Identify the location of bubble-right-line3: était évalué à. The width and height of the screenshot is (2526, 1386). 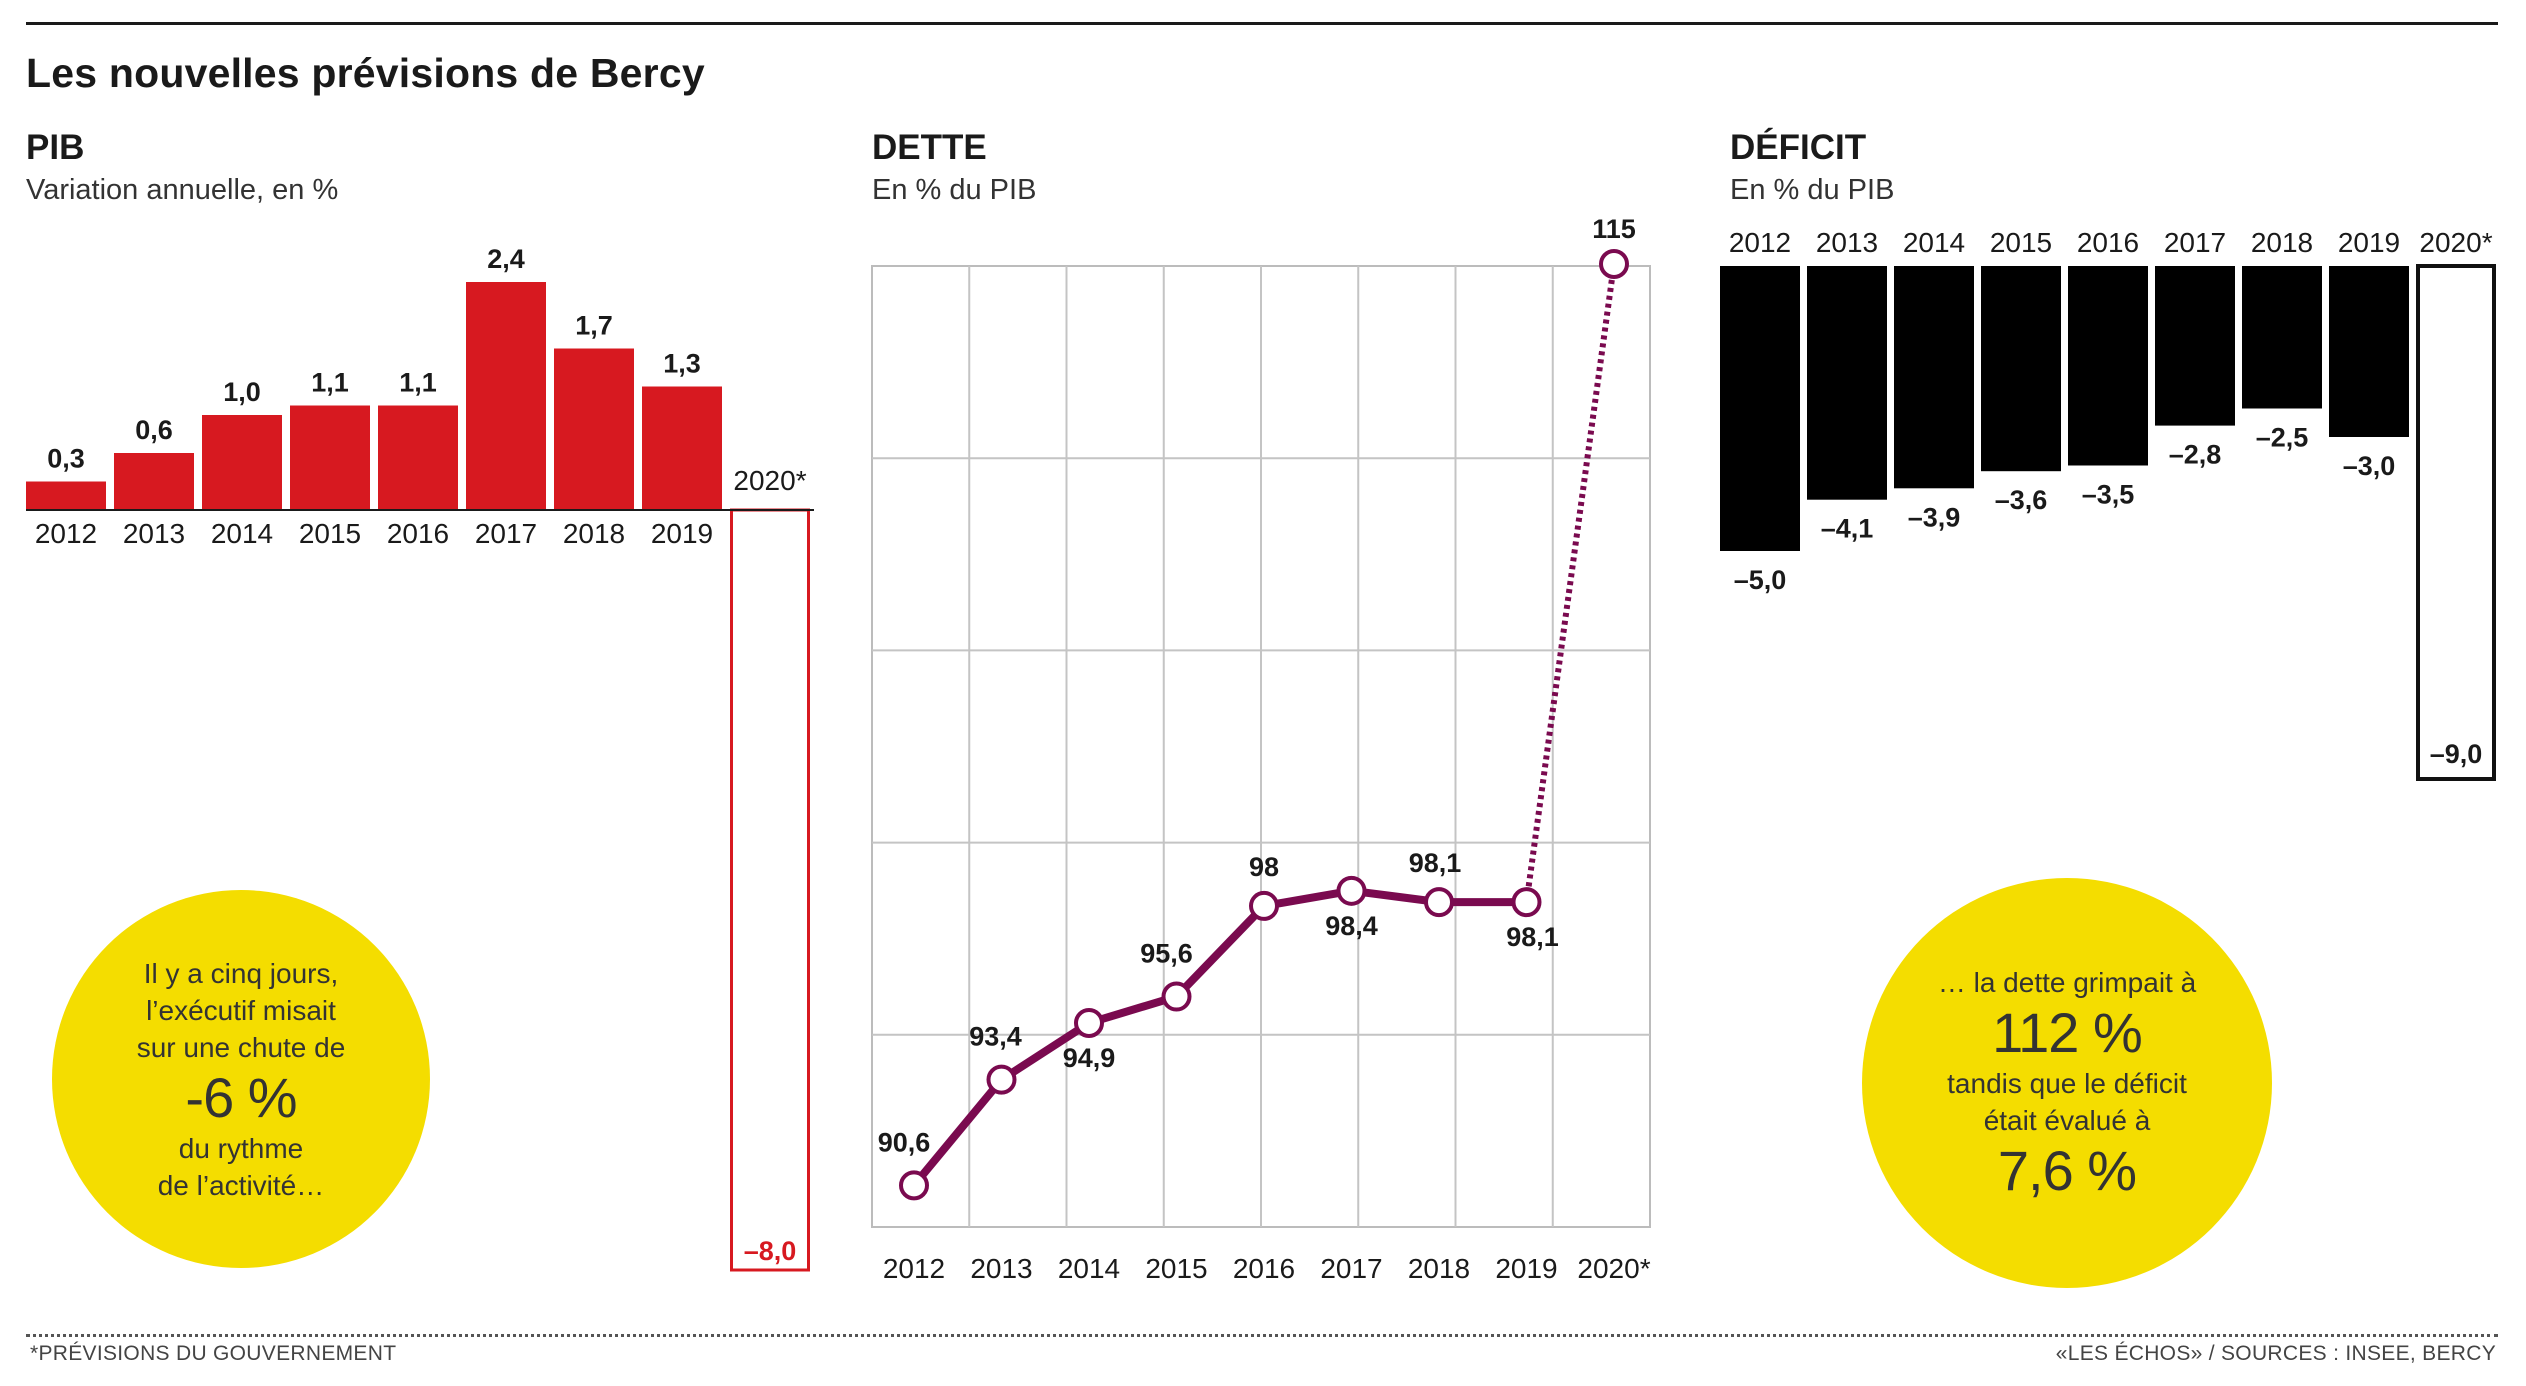
(2067, 1120).